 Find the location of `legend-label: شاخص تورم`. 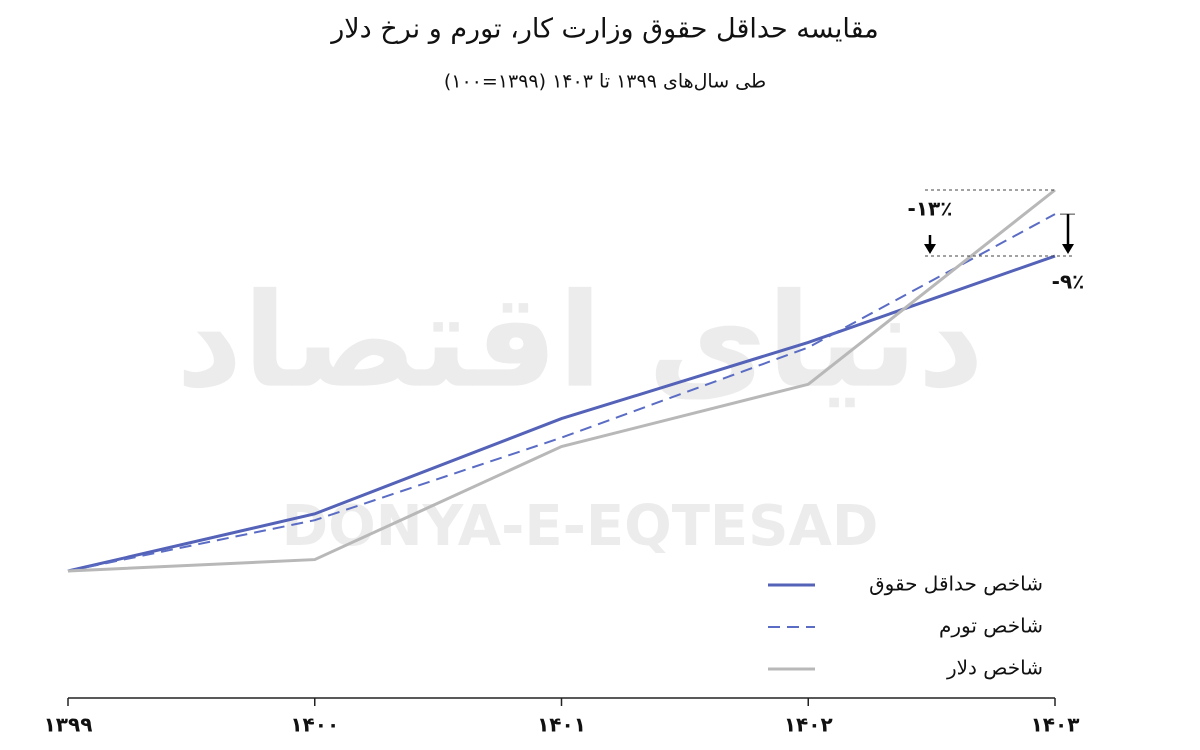

legend-label: شاخص تورم is located at coordinates (991, 626).